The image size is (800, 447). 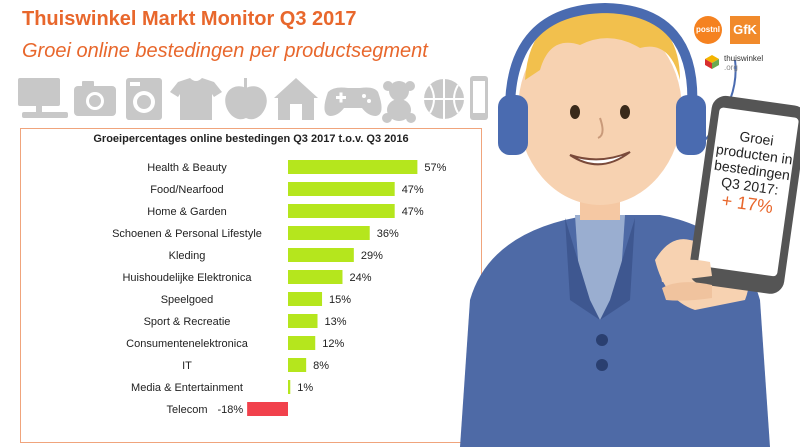 I want to click on value-label: 8%, so click(x=321, y=366).